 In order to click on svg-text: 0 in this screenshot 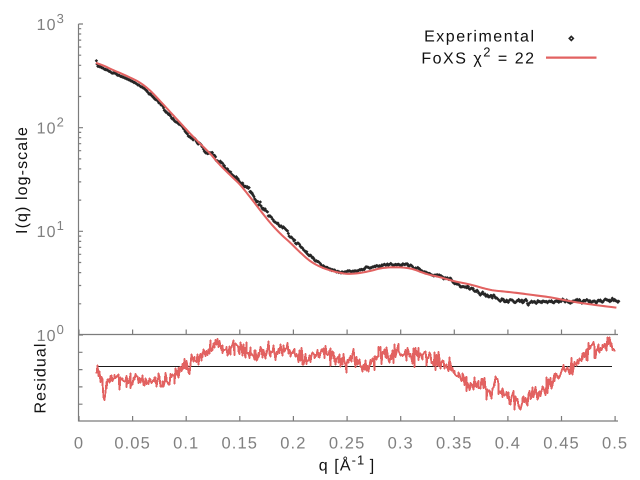, I will do `click(79, 444)`.